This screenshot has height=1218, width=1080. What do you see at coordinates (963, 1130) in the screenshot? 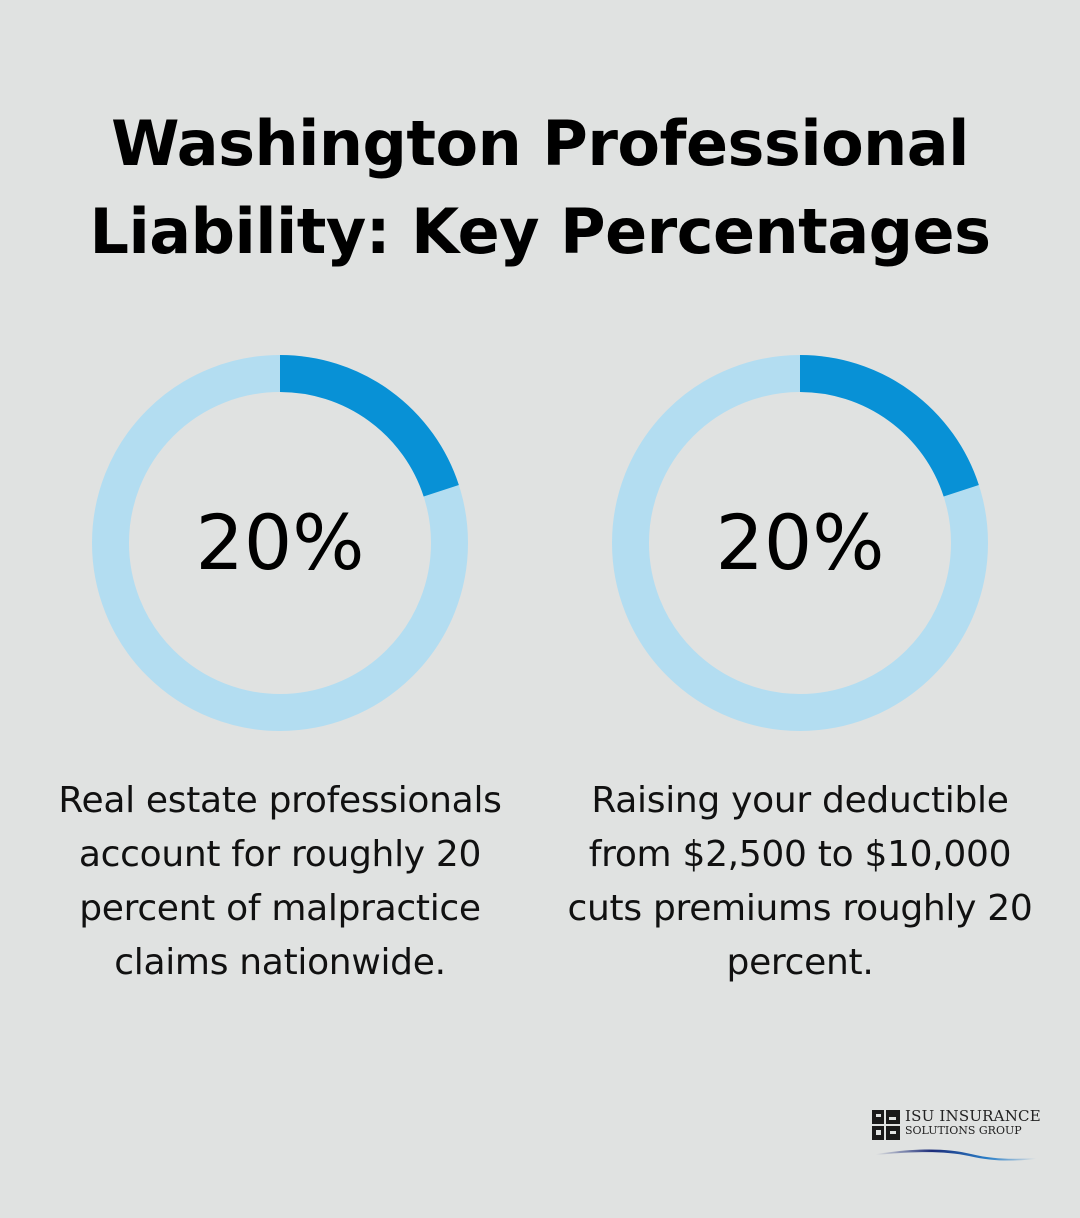
I see `logo-line-2: SOLUTIONS GROUP` at bounding box center [963, 1130].